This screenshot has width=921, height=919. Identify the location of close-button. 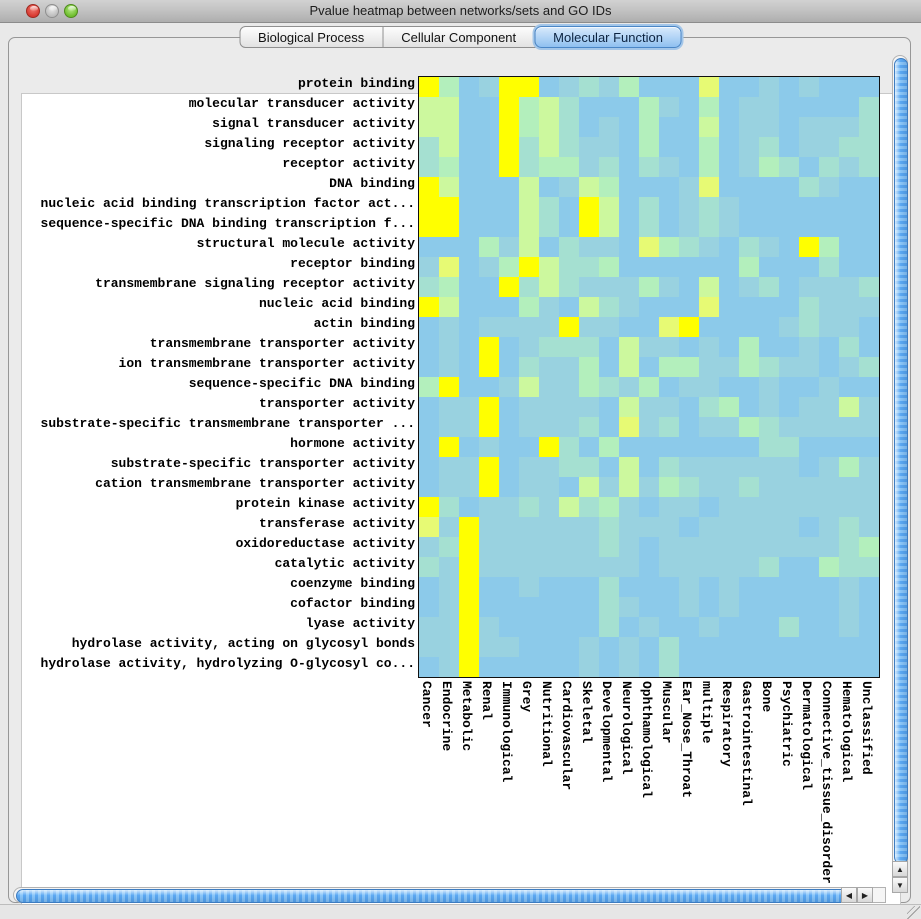
(33, 11).